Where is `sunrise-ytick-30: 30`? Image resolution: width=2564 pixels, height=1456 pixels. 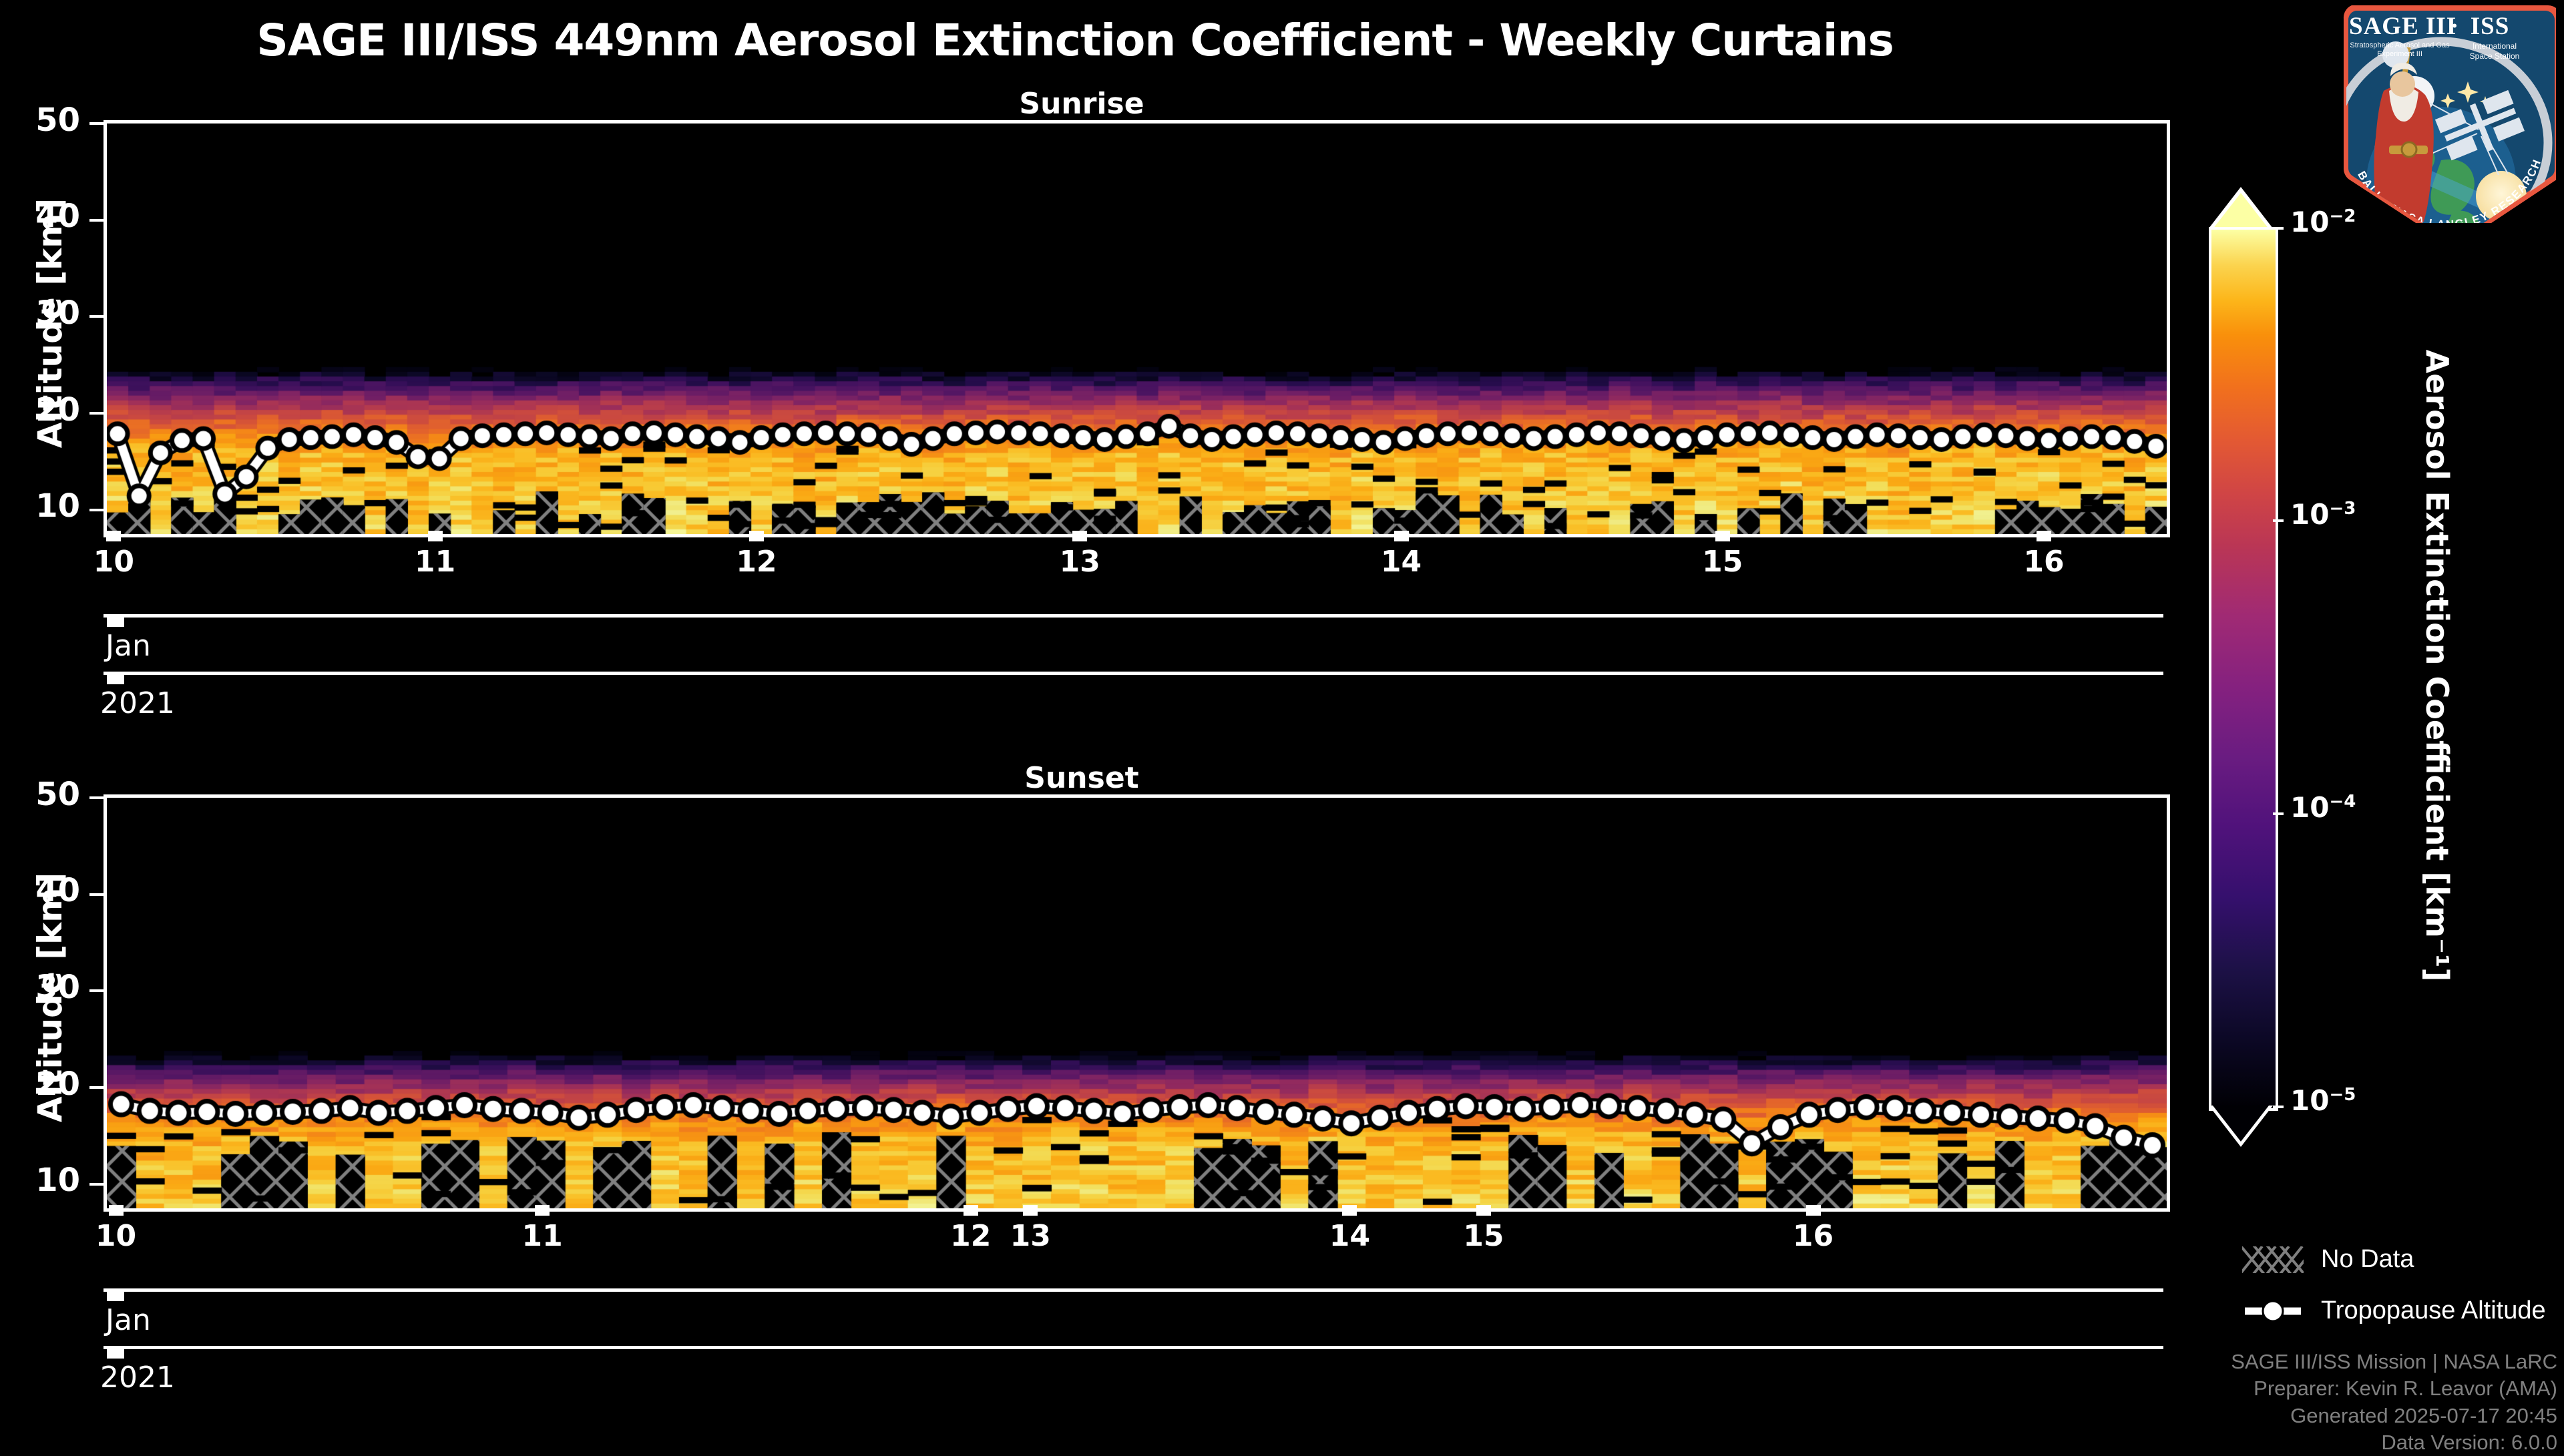
sunrise-ytick-30: 30 is located at coordinates (58, 313).